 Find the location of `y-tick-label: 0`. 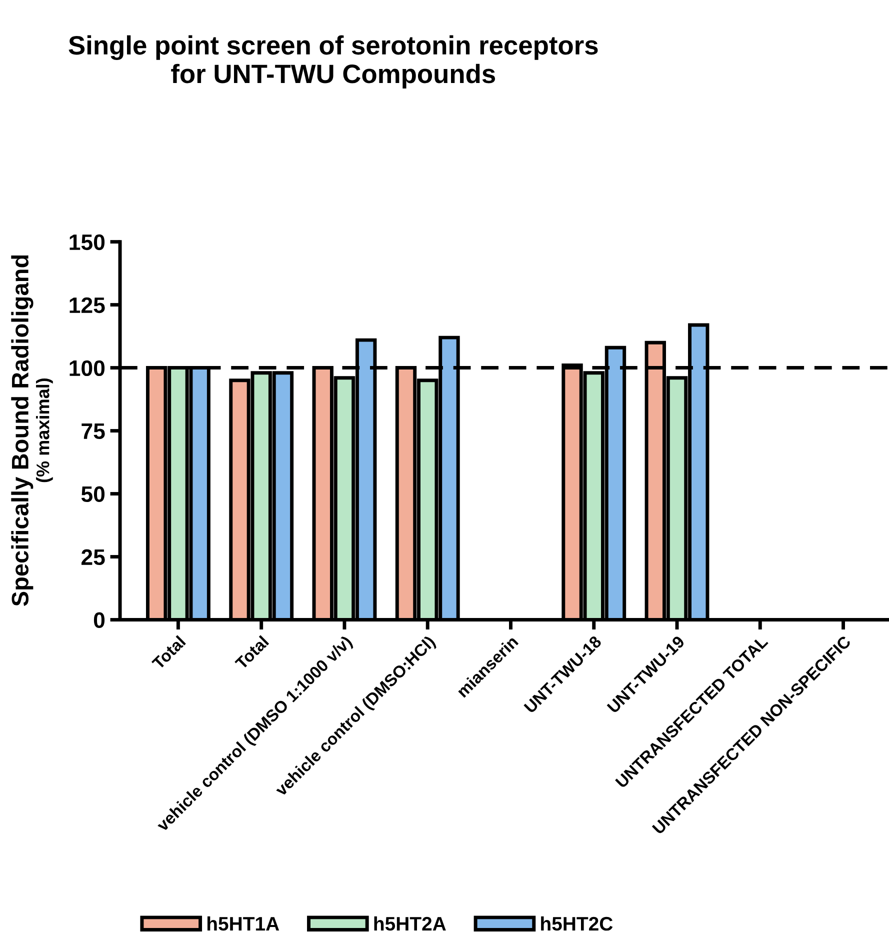

y-tick-label: 0 is located at coordinates (99, 620).